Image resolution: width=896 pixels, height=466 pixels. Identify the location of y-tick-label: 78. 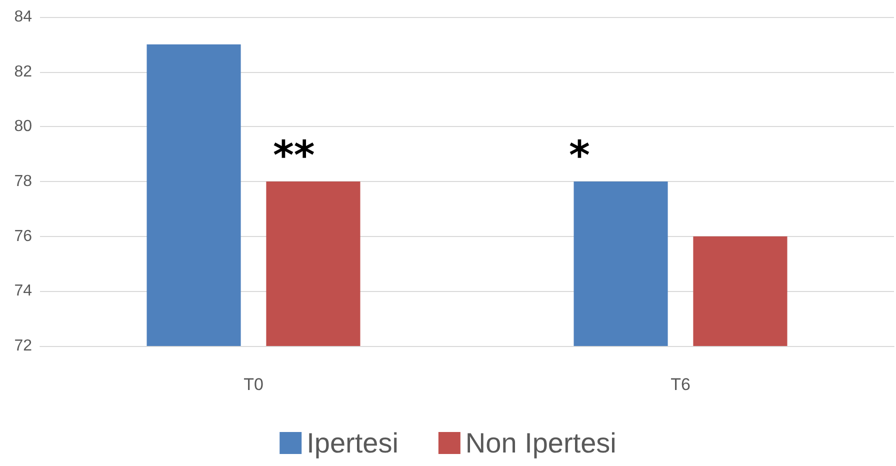
(23, 181).